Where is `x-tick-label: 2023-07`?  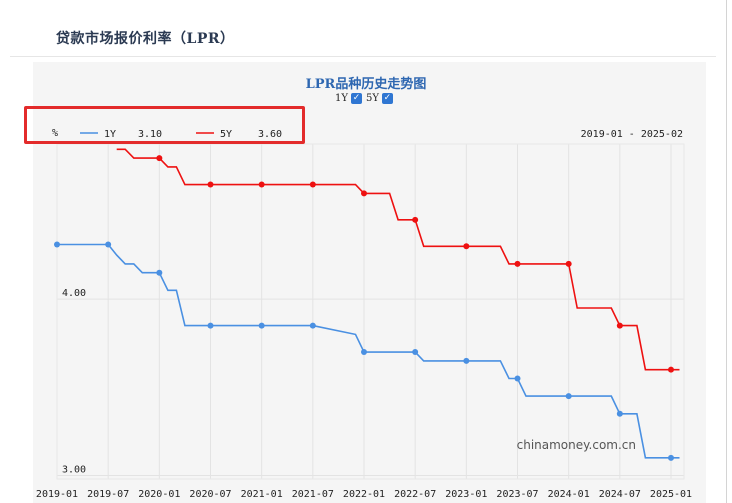
x-tick-label: 2023-07 is located at coordinates (517, 494).